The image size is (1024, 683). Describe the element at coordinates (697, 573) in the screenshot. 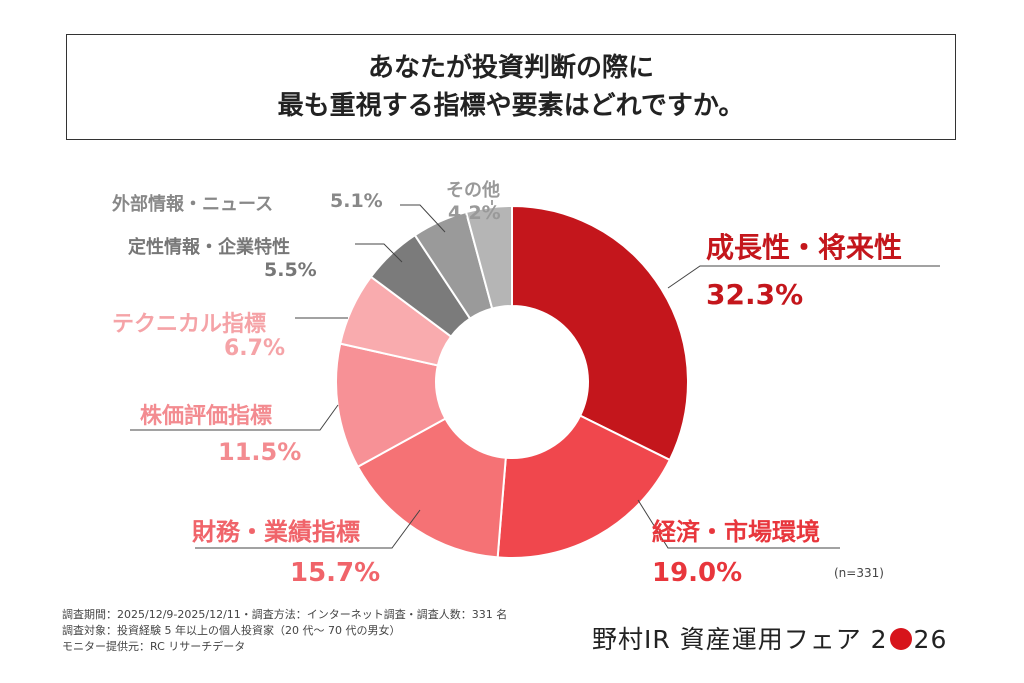

I see `slice-value: 19.0%` at that location.